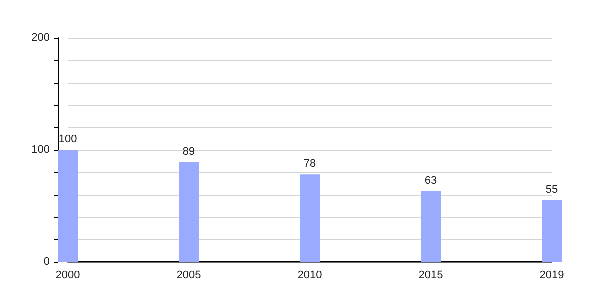 Image resolution: width=600 pixels, height=300 pixels. Describe the element at coordinates (552, 190) in the screenshot. I see `data-label: 55` at that location.